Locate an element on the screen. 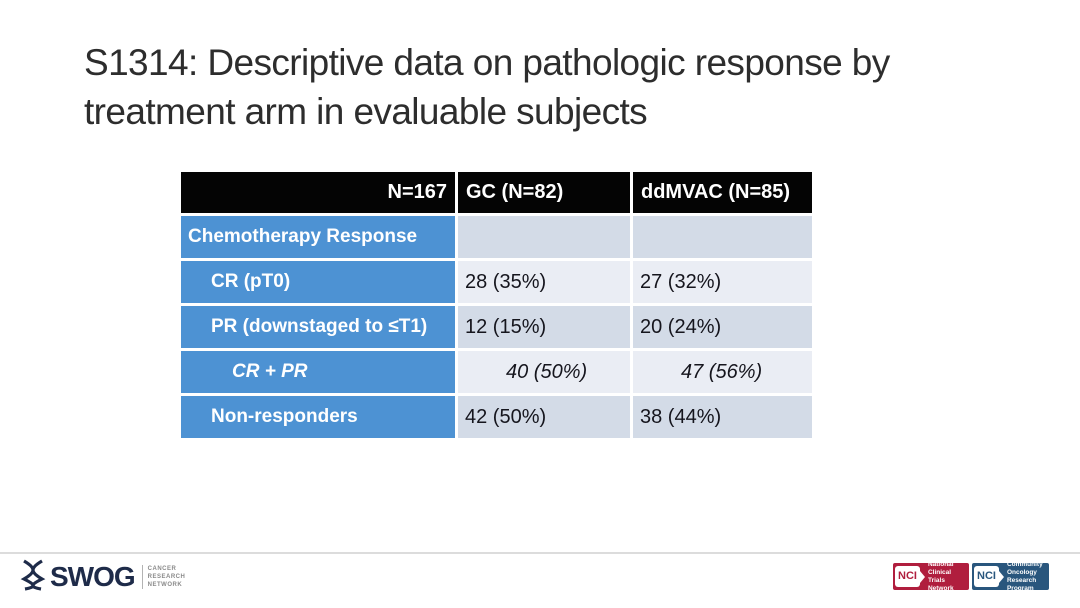  cell-value: 12 (15%) is located at coordinates (545, 328).